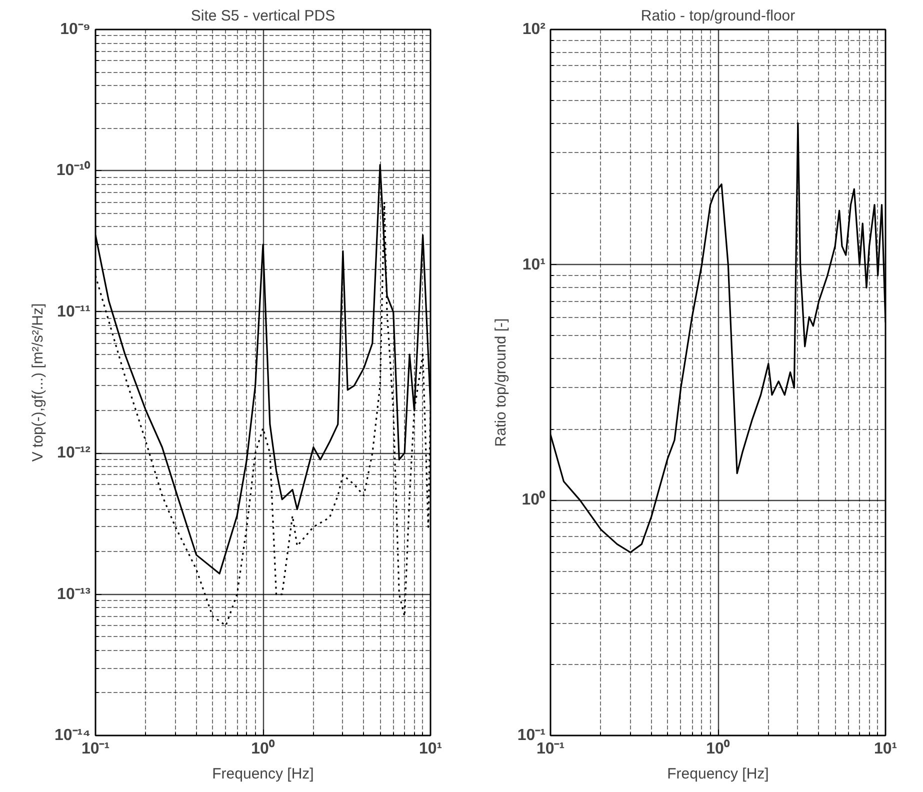  What do you see at coordinates (534, 265) in the screenshot?
I see `y-tick-label: 10¹` at bounding box center [534, 265].